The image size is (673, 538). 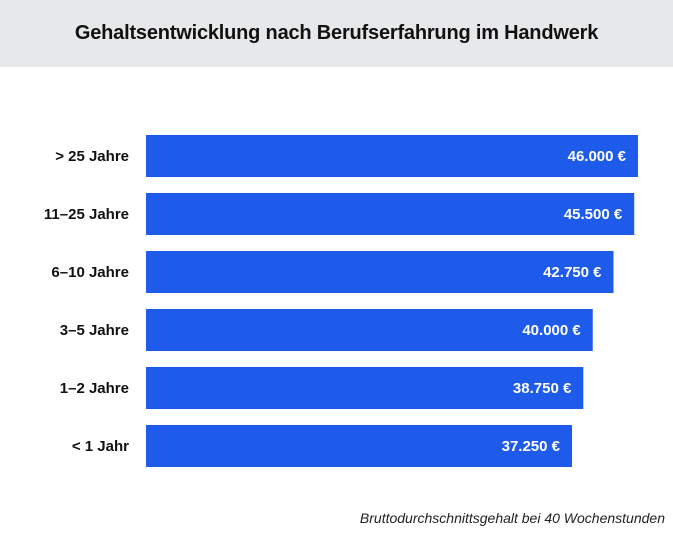 I want to click on value-label: 37.250 €, so click(x=531, y=446).